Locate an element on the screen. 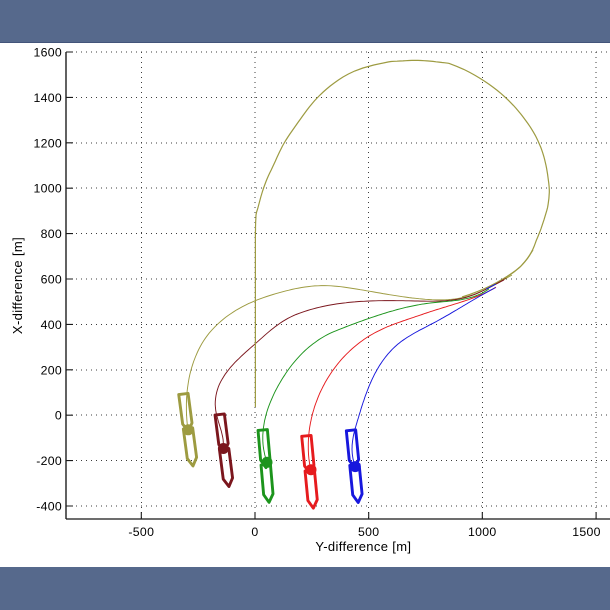  svg-text: -400 is located at coordinates (49, 507).